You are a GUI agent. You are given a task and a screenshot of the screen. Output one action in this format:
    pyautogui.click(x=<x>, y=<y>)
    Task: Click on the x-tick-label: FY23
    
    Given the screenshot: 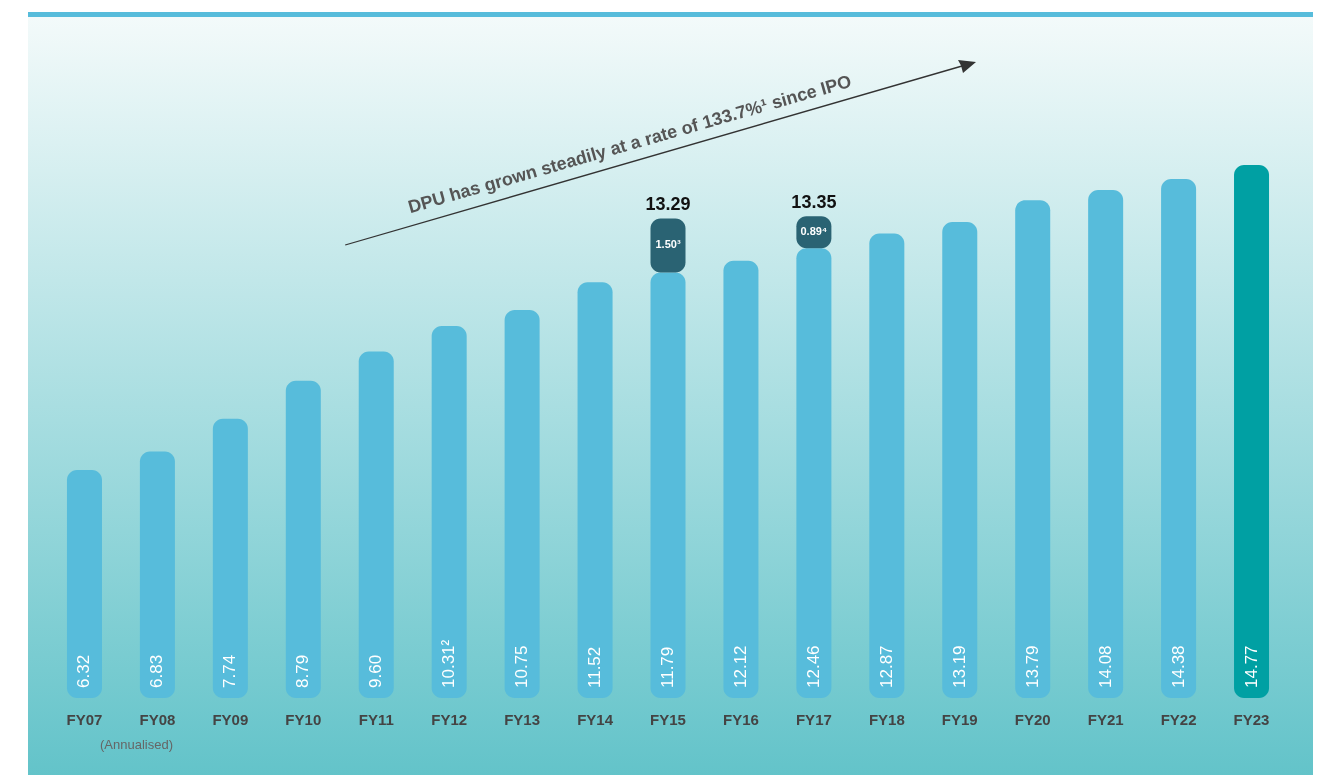 What is the action you would take?
    pyautogui.click(x=1251, y=719)
    